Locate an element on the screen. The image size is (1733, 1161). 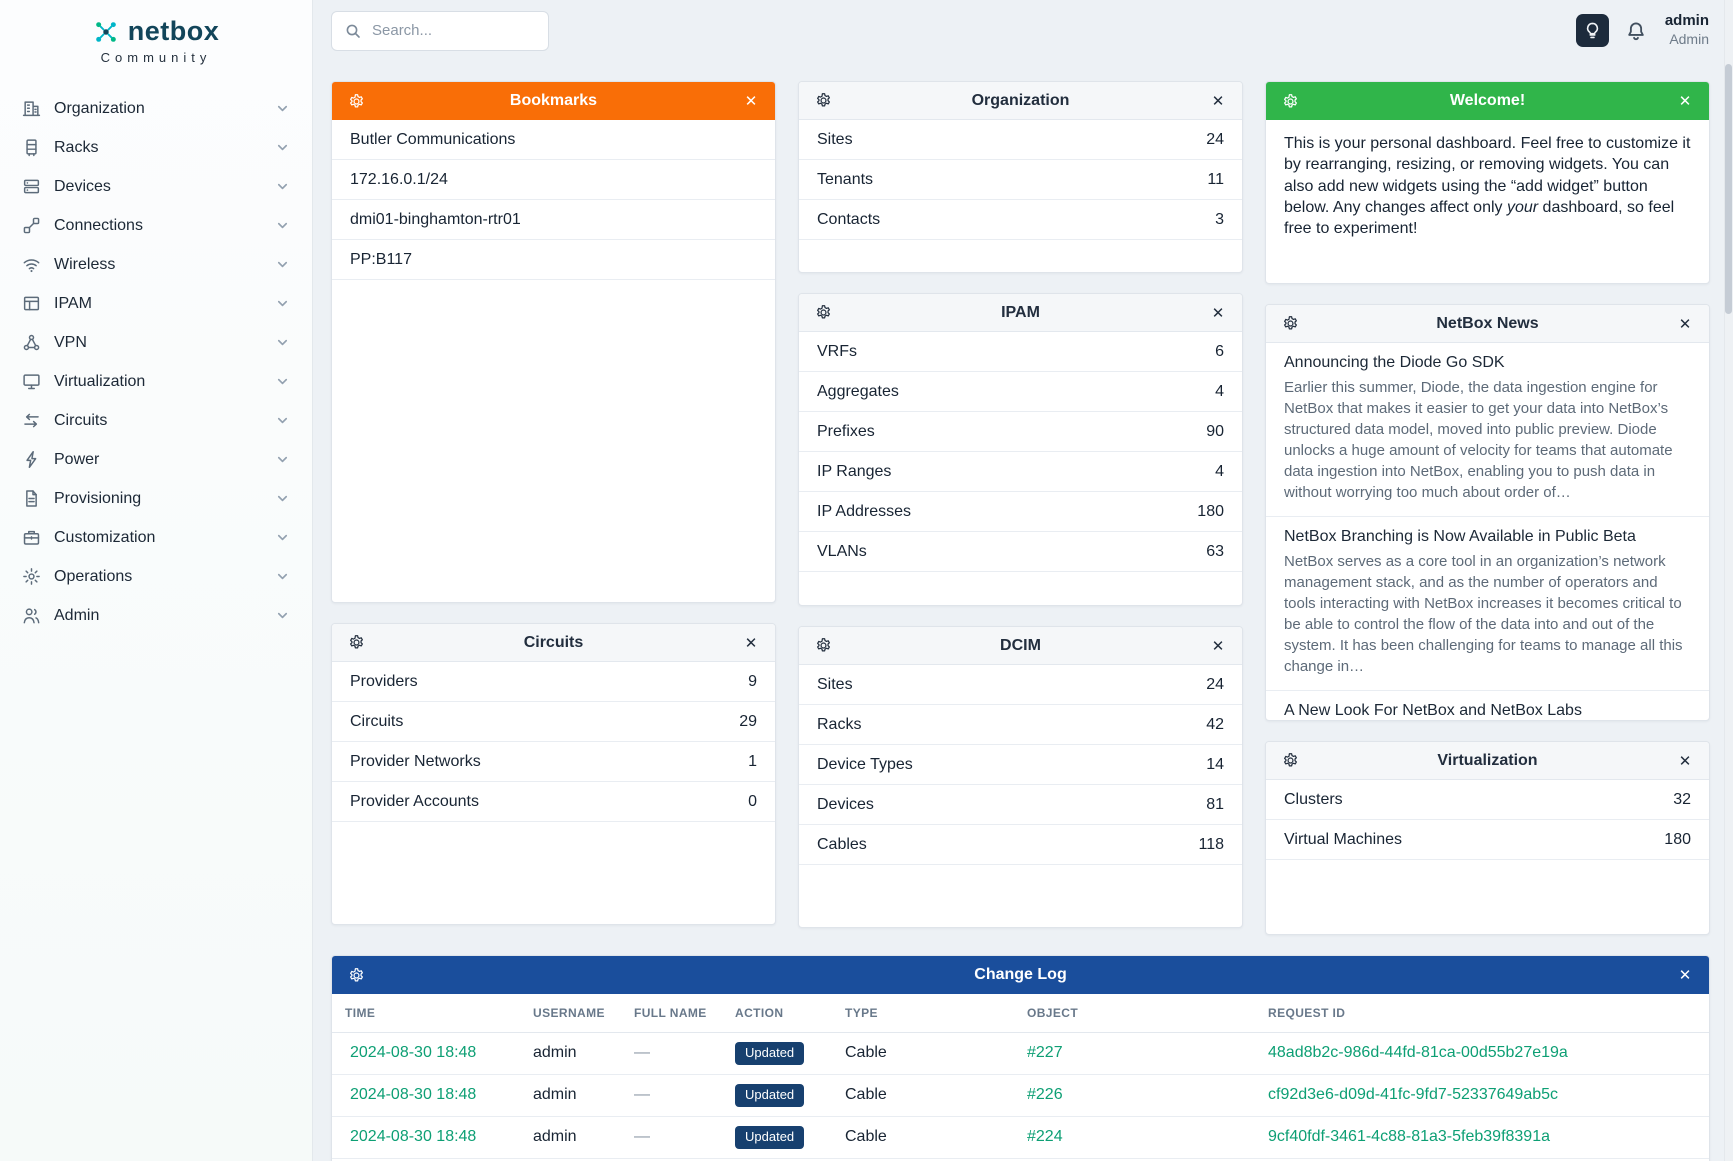
column-header: ACTION is located at coordinates (777, 1013).